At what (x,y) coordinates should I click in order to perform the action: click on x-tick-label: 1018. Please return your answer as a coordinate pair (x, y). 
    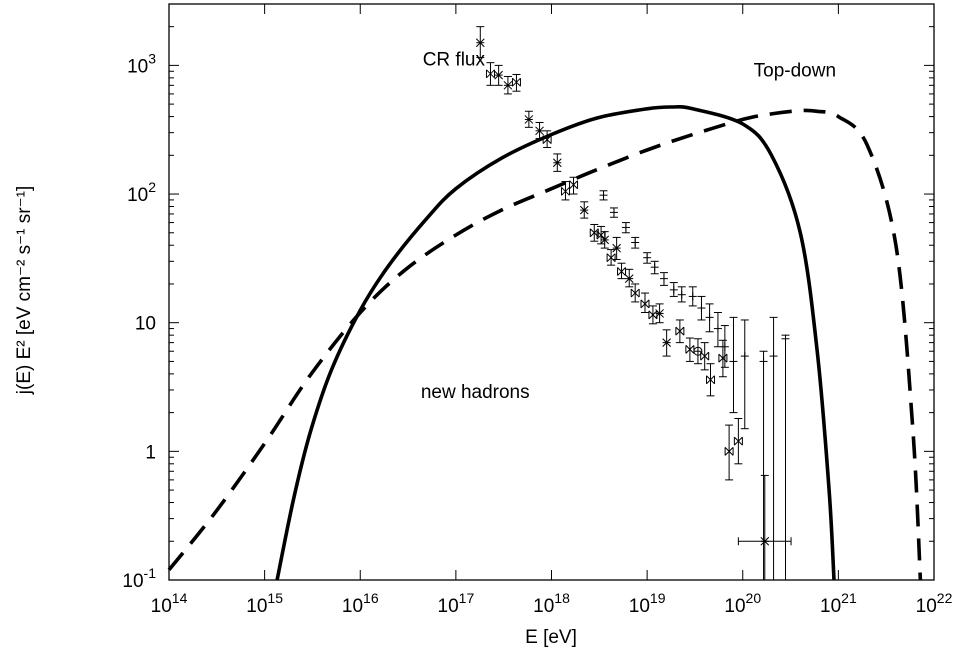
    Looking at the image, I should click on (551, 603).